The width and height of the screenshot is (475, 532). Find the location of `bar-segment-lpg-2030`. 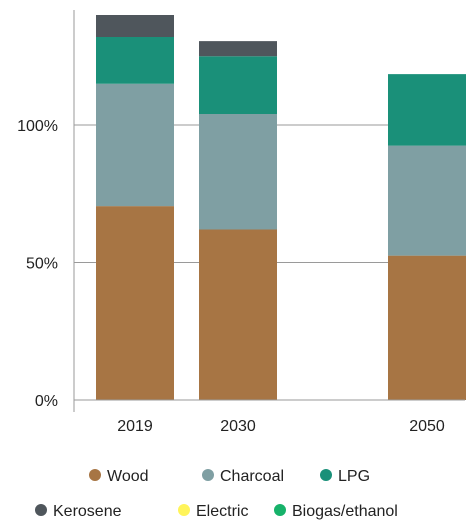

bar-segment-lpg-2030 is located at coordinates (238, 85).